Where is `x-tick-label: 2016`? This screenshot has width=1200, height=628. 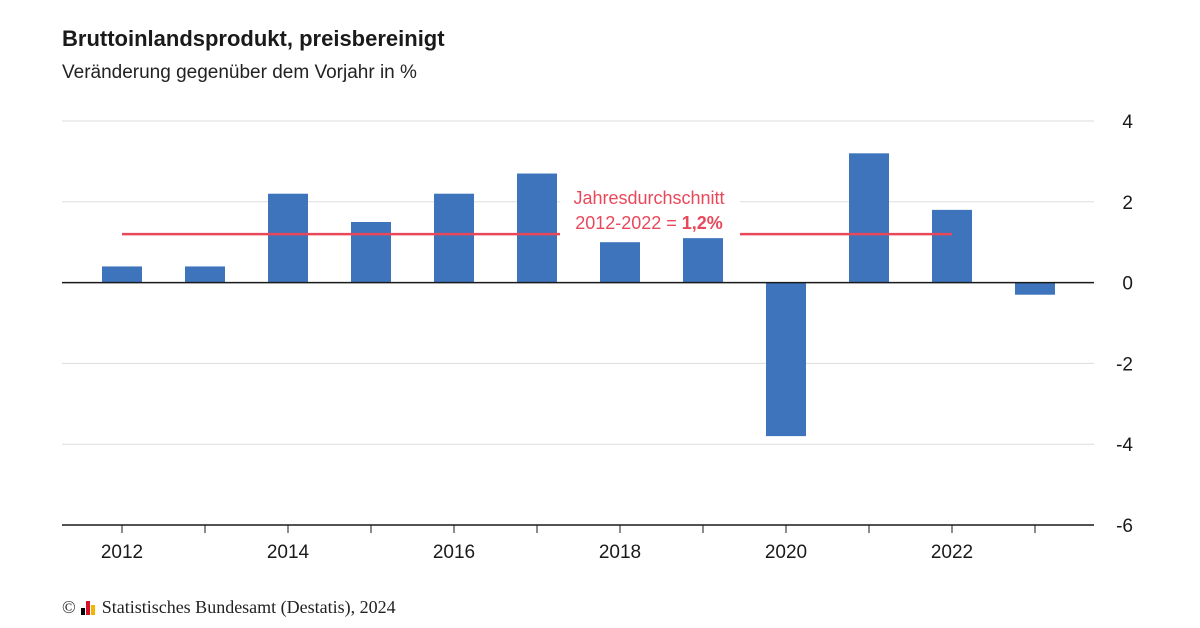
x-tick-label: 2016 is located at coordinates (454, 552).